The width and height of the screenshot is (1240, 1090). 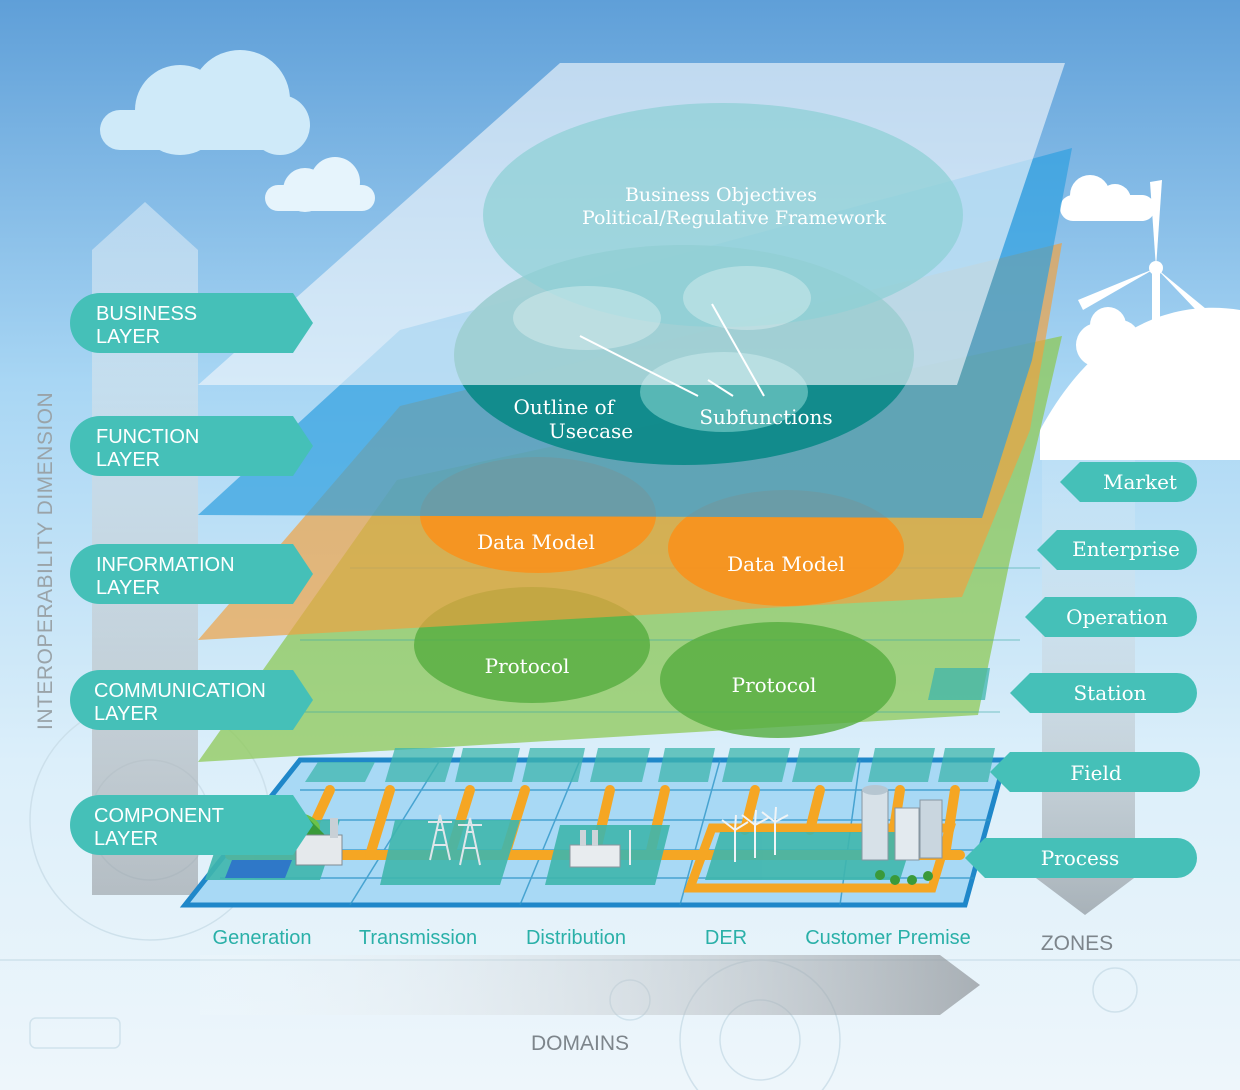 I want to click on zone-label: Field, so click(x=1096, y=773).